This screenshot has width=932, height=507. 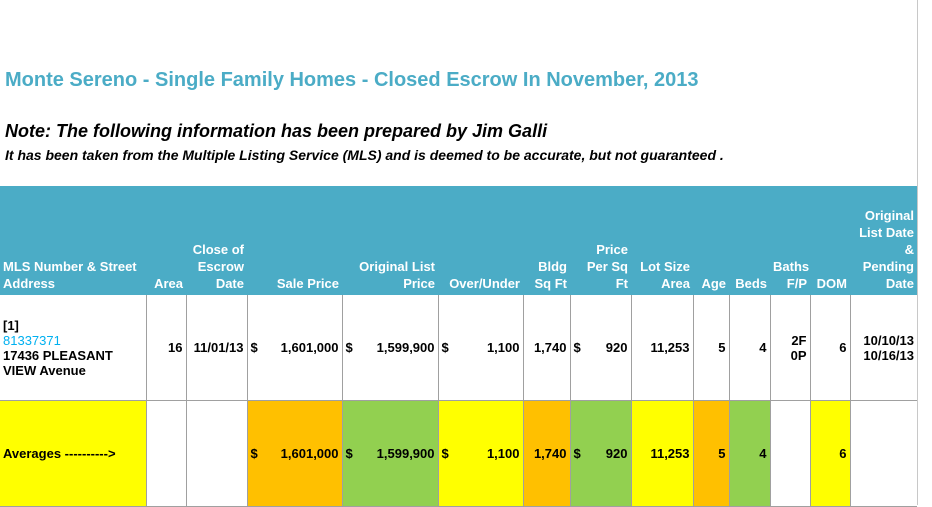 What do you see at coordinates (165, 348) in the screenshot?
I see `area-cell: 16` at bounding box center [165, 348].